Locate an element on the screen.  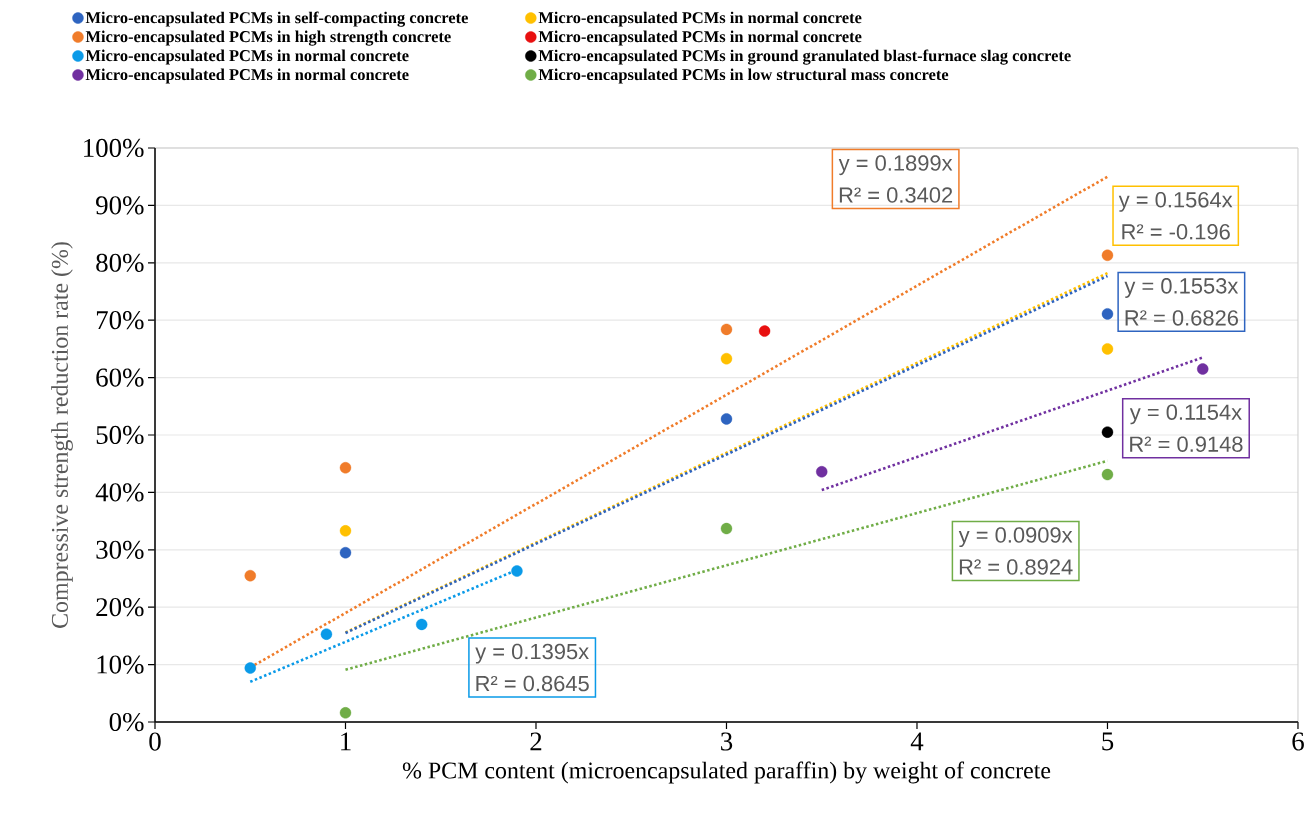
annotation: y = 0.1154x is located at coordinates (1185, 414).